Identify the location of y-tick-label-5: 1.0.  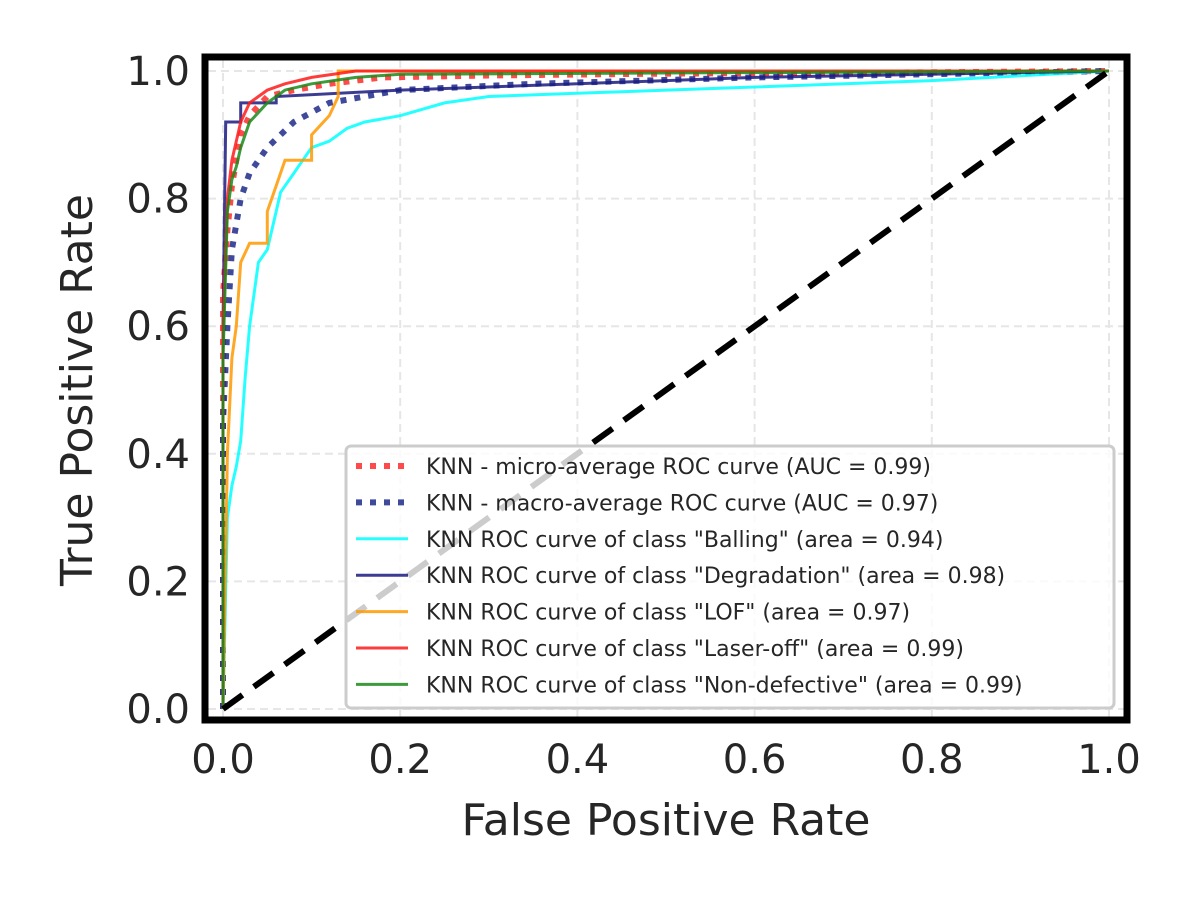
(158, 72).